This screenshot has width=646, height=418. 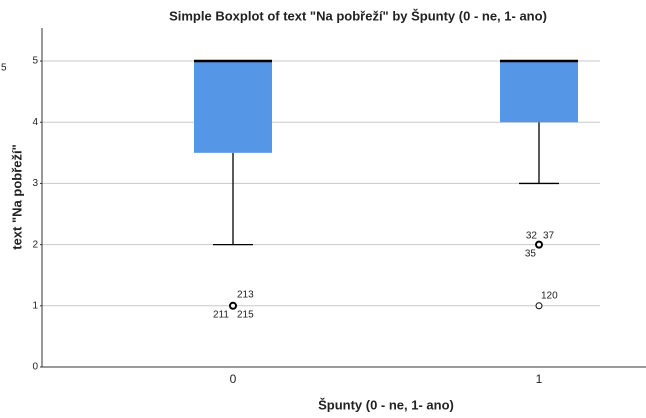 I want to click on outlier-label: 215, so click(x=245, y=314).